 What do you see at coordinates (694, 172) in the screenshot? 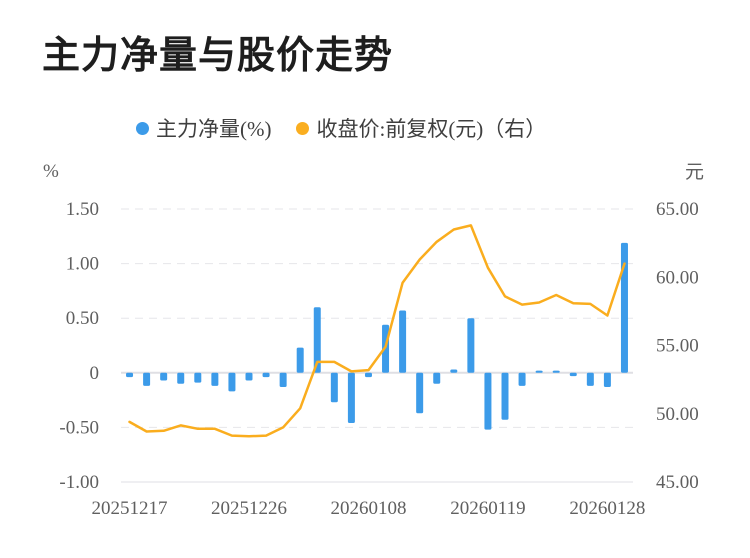
I see `right-axis-unit: 元` at bounding box center [694, 172].